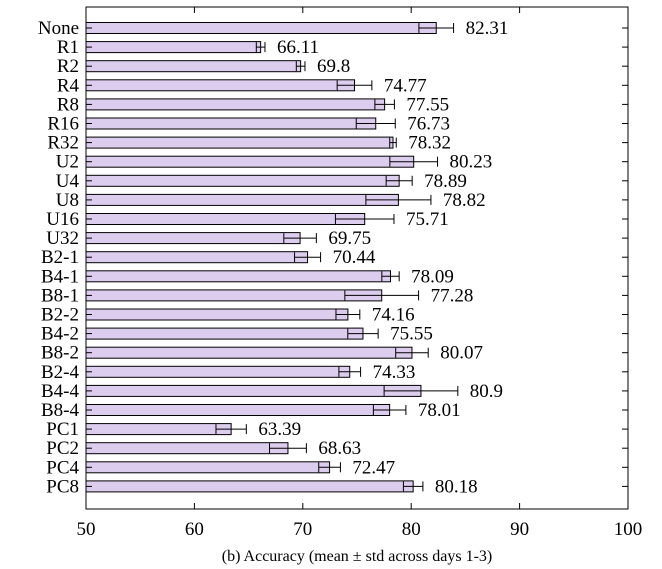 This screenshot has width=662, height=569. I want to click on value-label: 74.77, so click(405, 85).